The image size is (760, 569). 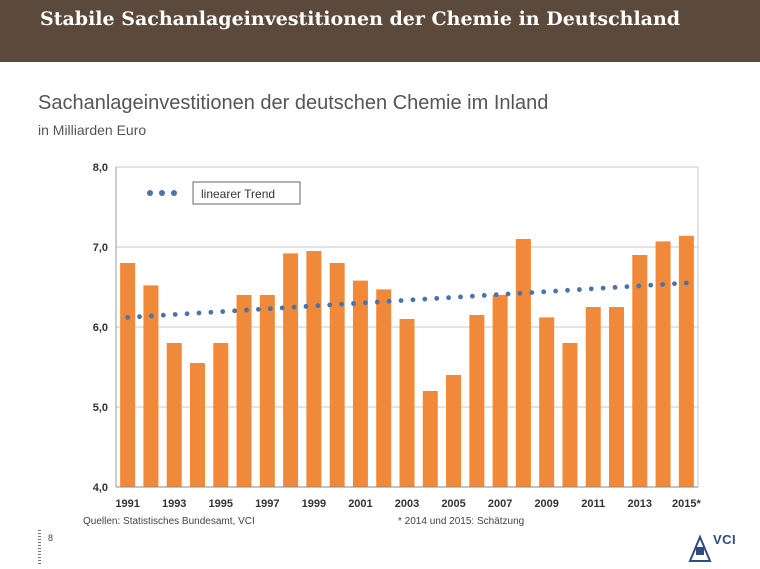 I want to click on vci-logo-text: VCI, so click(x=725, y=539).